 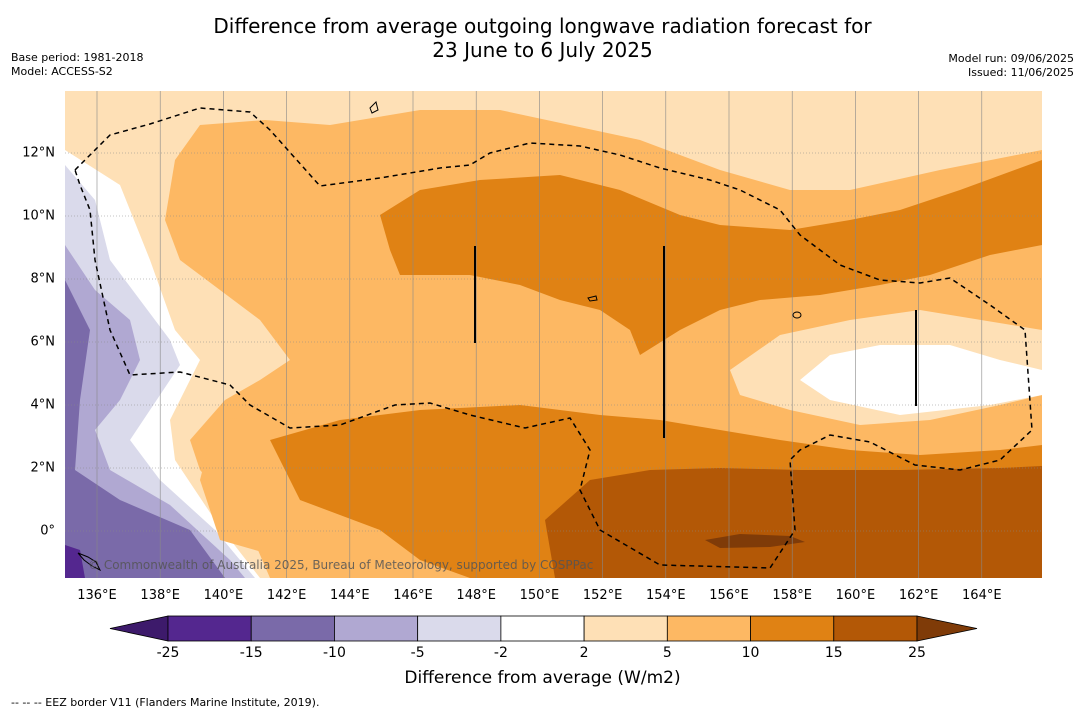 I want to click on x-tick-label: 162°E, so click(x=918, y=595).